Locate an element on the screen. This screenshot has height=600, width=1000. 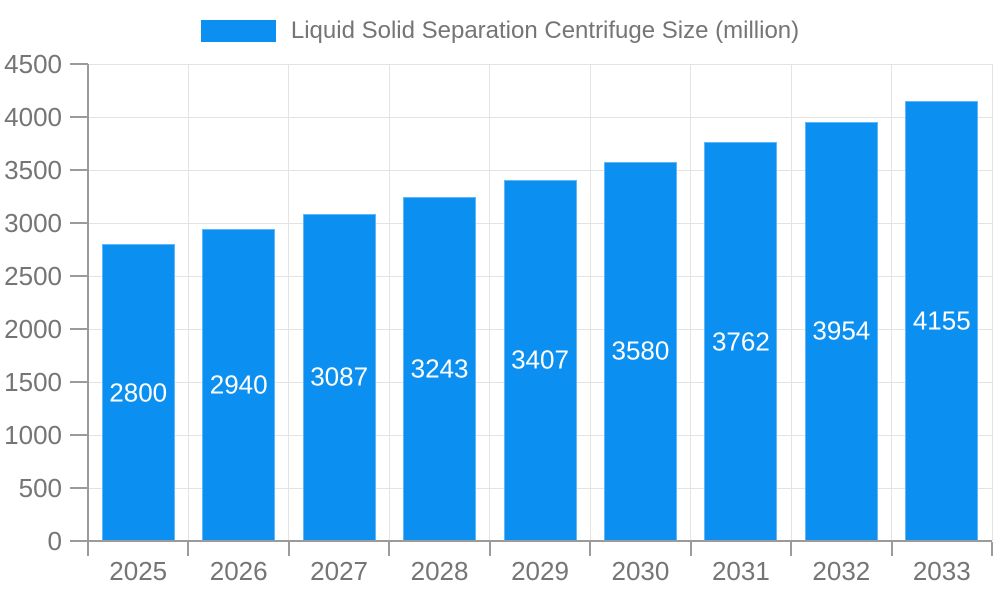
y-axis-label: 1000 is located at coordinates (33, 435).